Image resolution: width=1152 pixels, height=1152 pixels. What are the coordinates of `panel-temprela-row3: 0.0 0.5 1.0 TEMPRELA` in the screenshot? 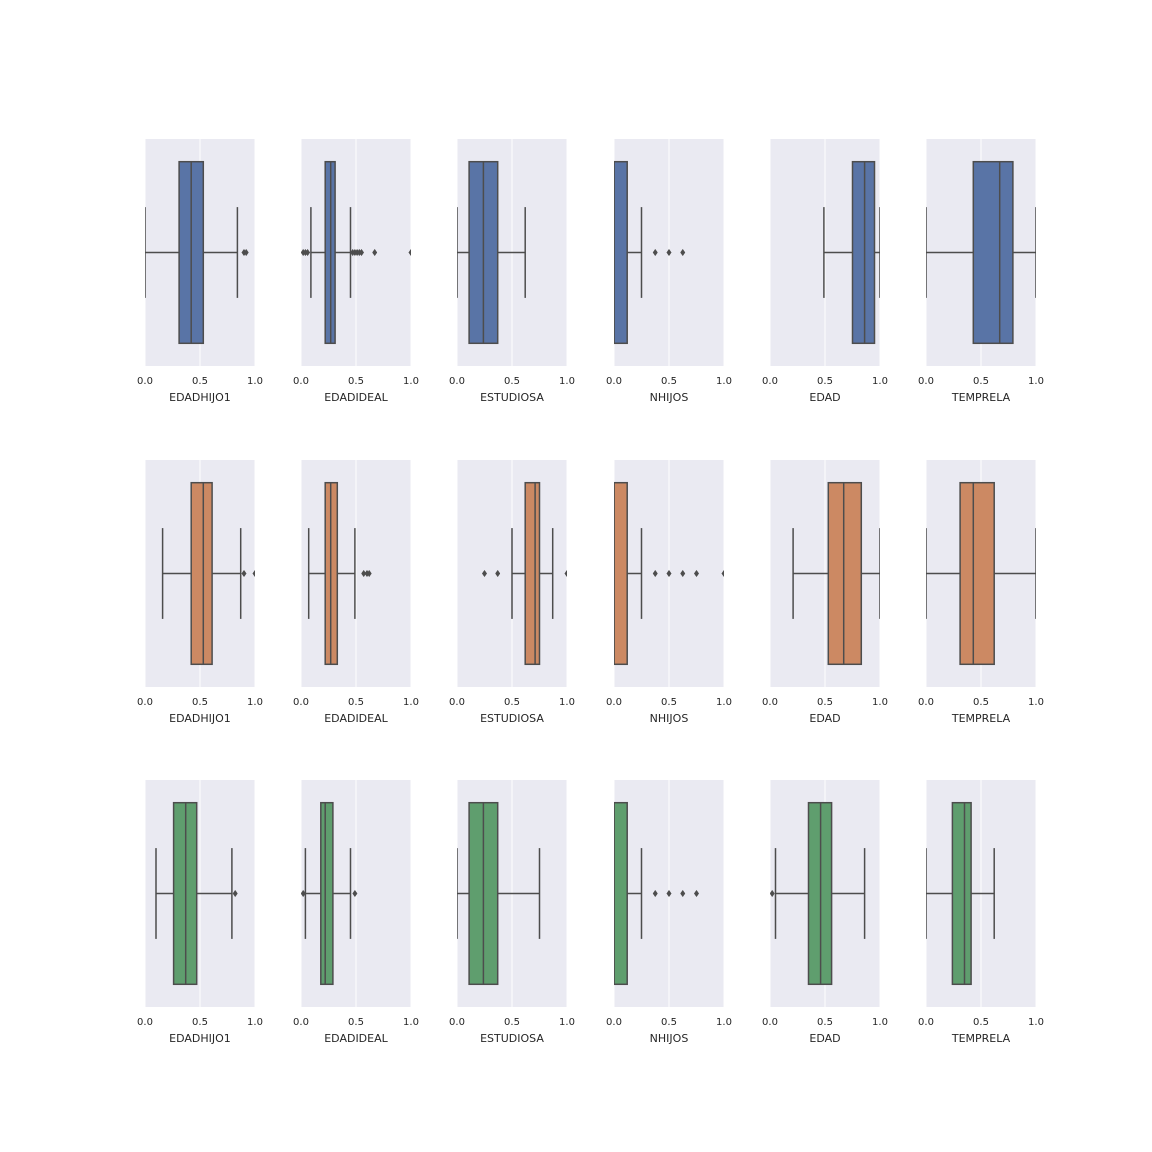 It's located at (981, 912).